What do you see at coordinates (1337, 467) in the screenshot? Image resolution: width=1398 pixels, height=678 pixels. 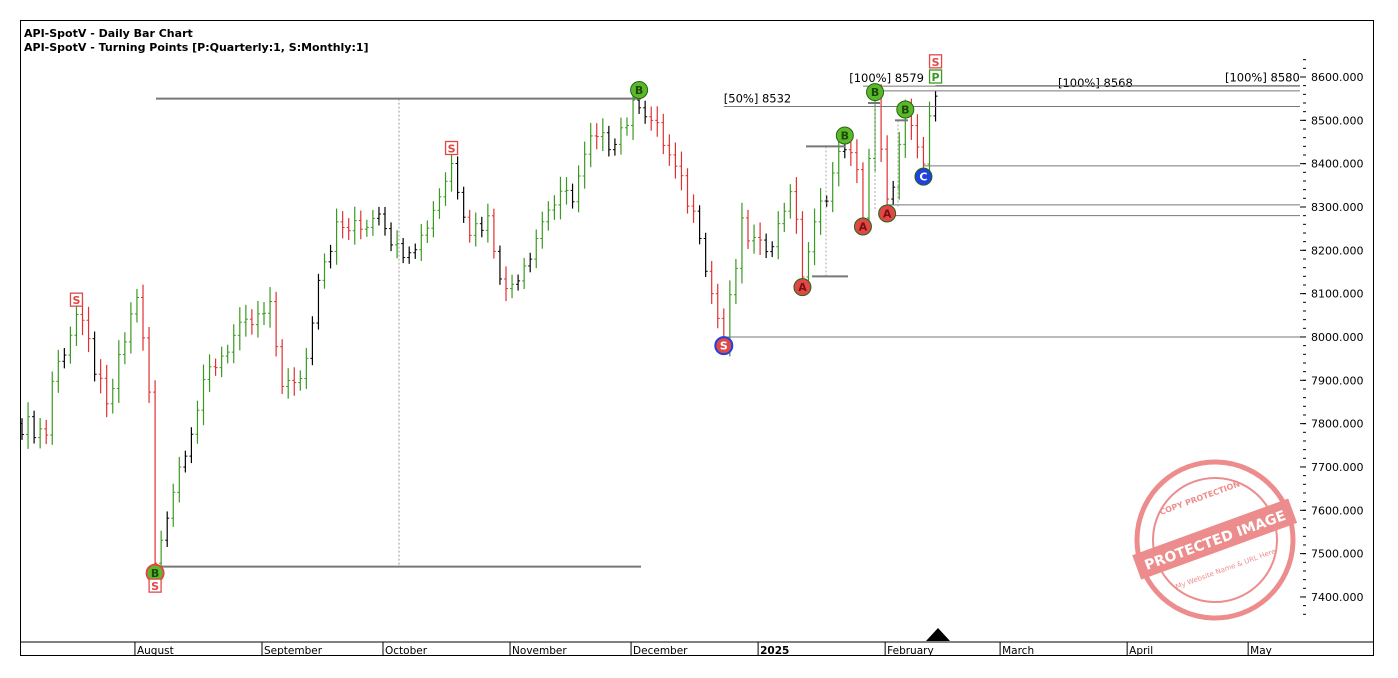 I see `y-tick-label: 7700.000` at bounding box center [1337, 467].